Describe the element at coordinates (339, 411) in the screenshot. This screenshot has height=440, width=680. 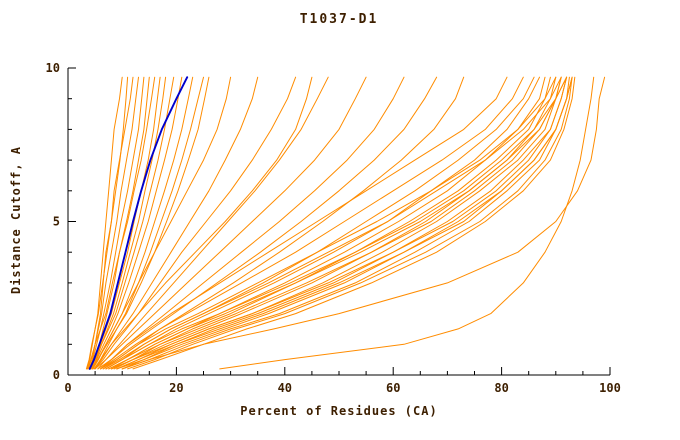
I see `x-axis-label: Percent of Residues (CA)` at that location.